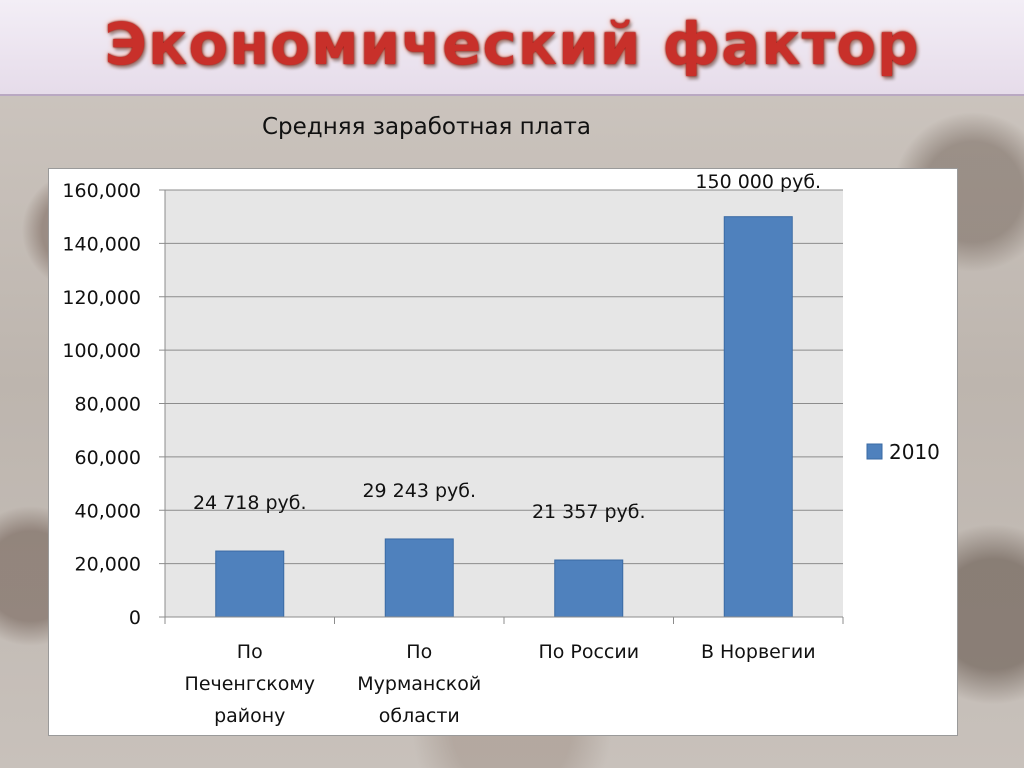 This screenshot has height=768, width=1024. What do you see at coordinates (419, 684) in the screenshot?
I see `x-tick-label: Мурманской` at bounding box center [419, 684].